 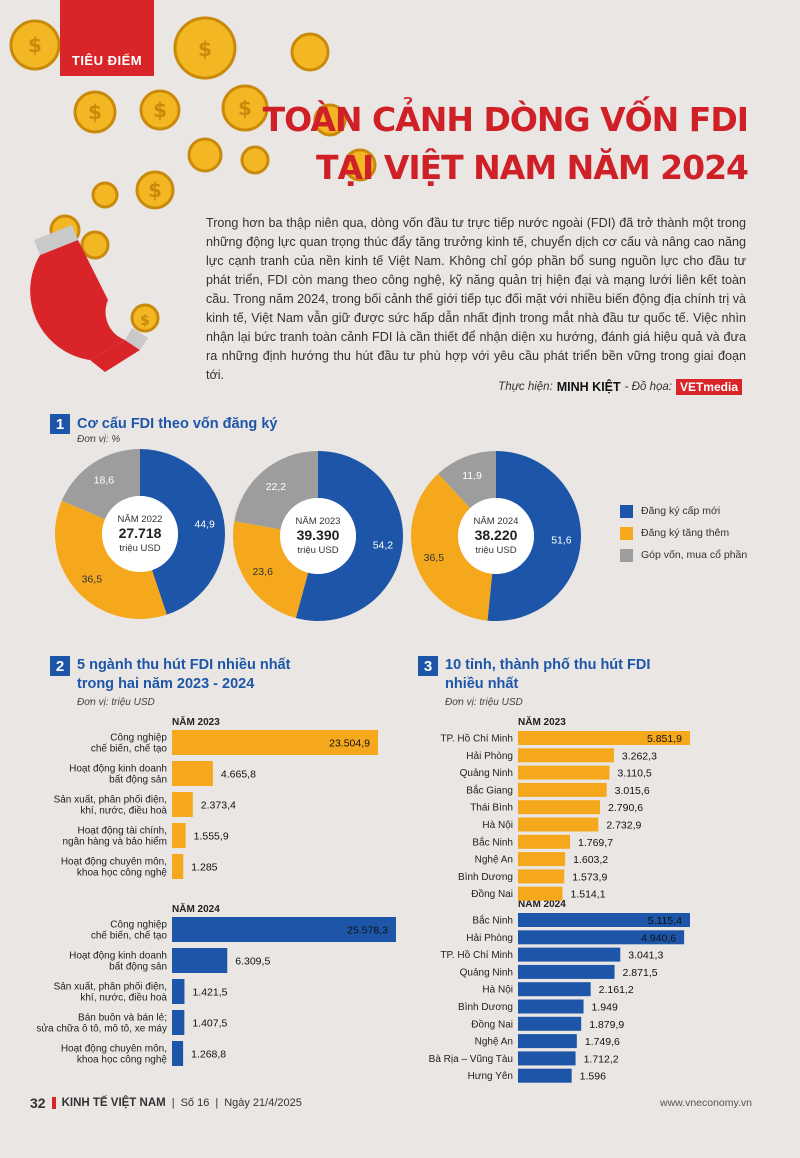 What do you see at coordinates (177, 424) in the screenshot?
I see `section1-title: Cơ cấu FDI theo vốn đăng ký` at bounding box center [177, 424].